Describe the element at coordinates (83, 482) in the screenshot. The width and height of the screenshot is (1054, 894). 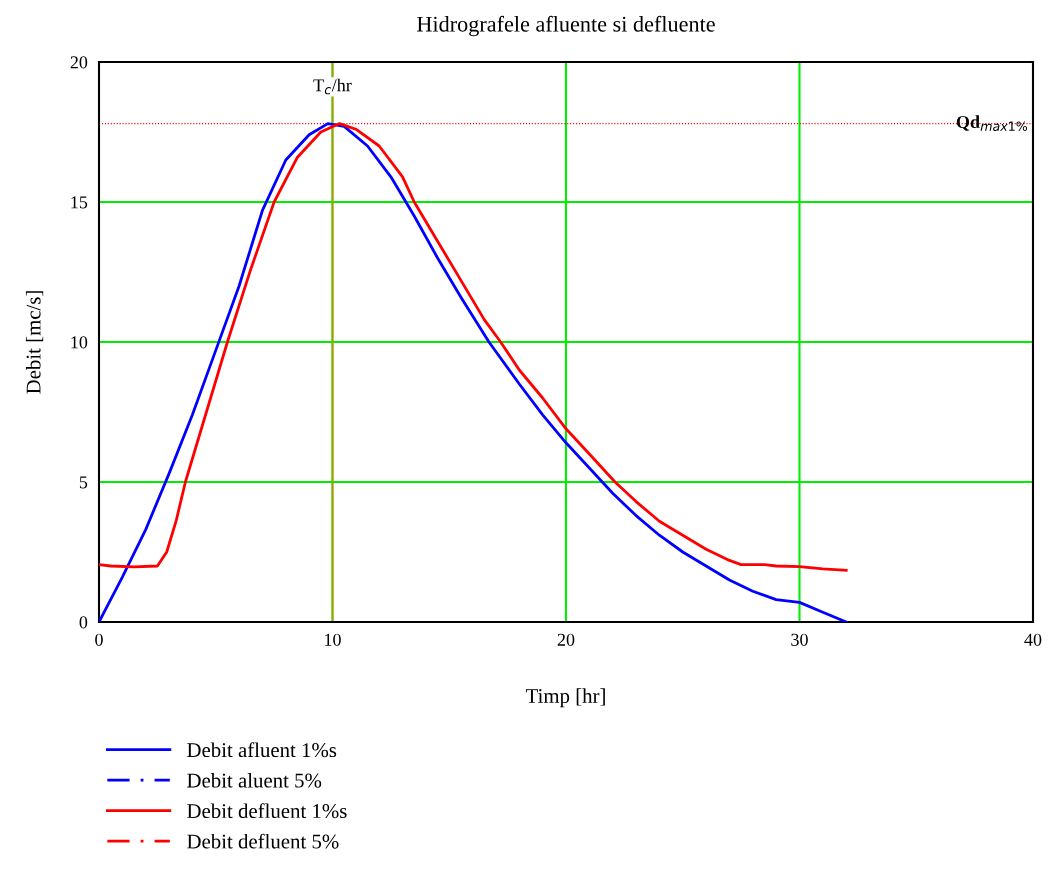
I see `y-tick-label: 5` at that location.